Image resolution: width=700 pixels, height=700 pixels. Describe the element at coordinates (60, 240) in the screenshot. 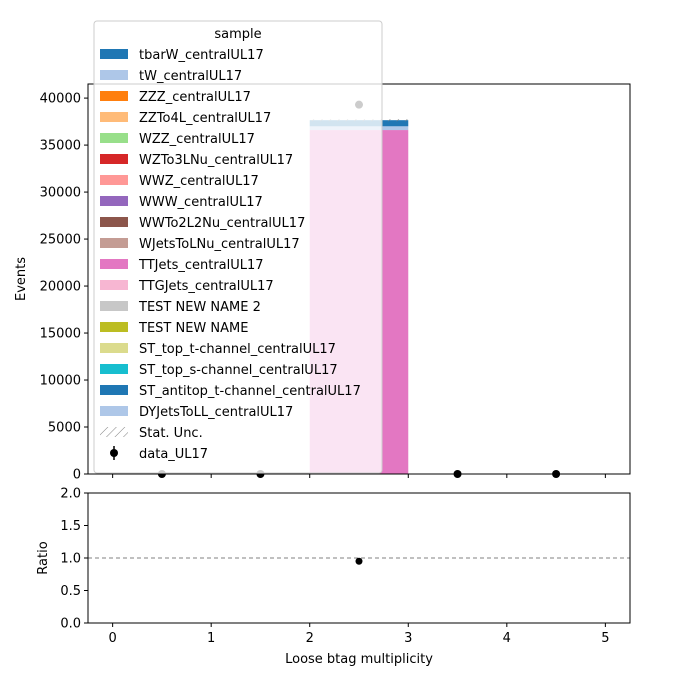

I see `y-tick-label: 25000` at that location.